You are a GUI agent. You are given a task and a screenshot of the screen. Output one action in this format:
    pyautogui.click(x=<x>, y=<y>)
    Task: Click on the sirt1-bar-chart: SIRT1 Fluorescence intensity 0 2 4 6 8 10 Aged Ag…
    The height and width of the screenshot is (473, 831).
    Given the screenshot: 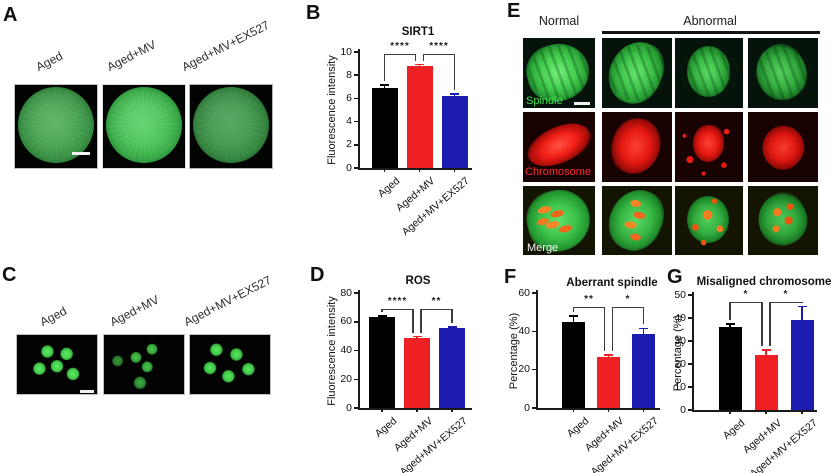 What is the action you would take?
    pyautogui.click(x=400, y=120)
    